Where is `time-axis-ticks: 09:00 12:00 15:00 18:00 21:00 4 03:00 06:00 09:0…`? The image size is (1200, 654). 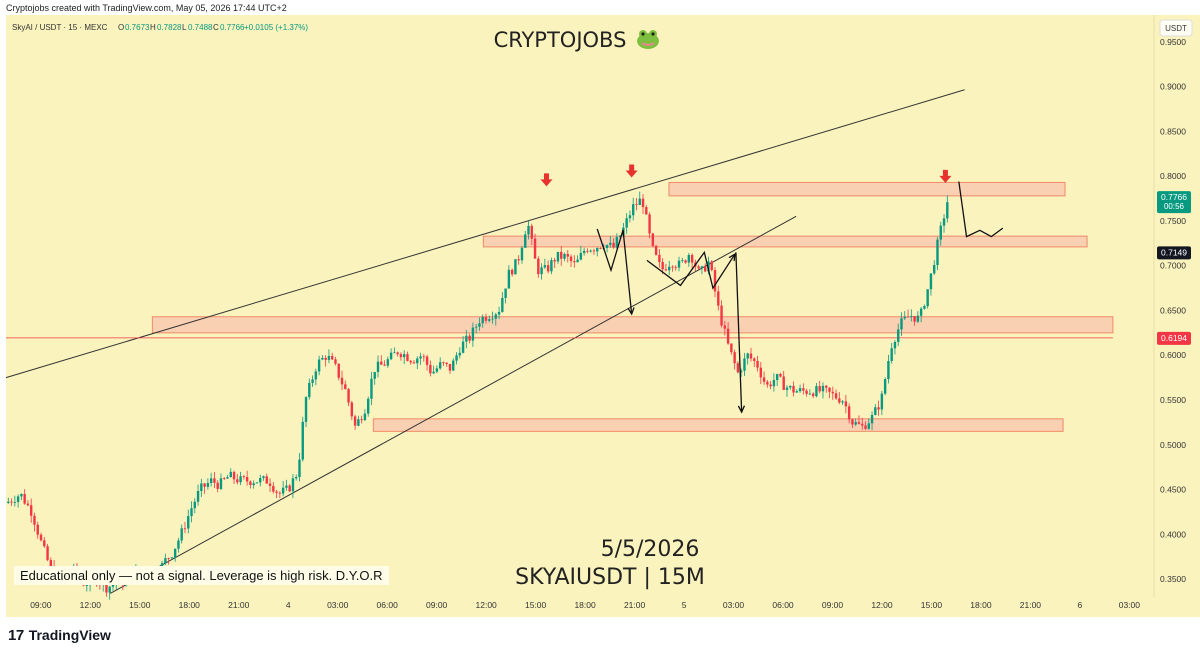
time-axis-ticks: 09:00 12:00 15:00 18:00 21:00 4 03:00 06:00 09:0… is located at coordinates (585, 605).